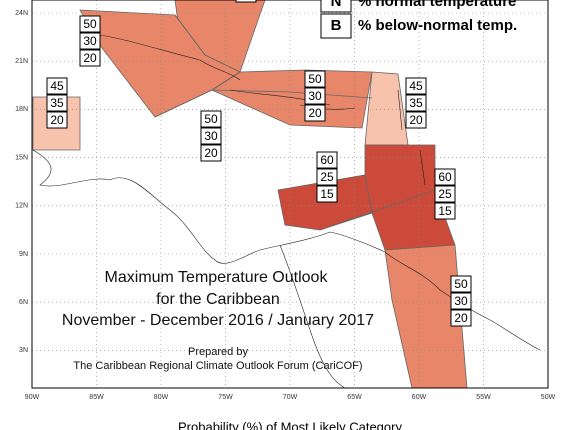 This screenshot has height=430, width=562. Describe the element at coordinates (23, 254) in the screenshot. I see `lat-label: 9N` at that location.